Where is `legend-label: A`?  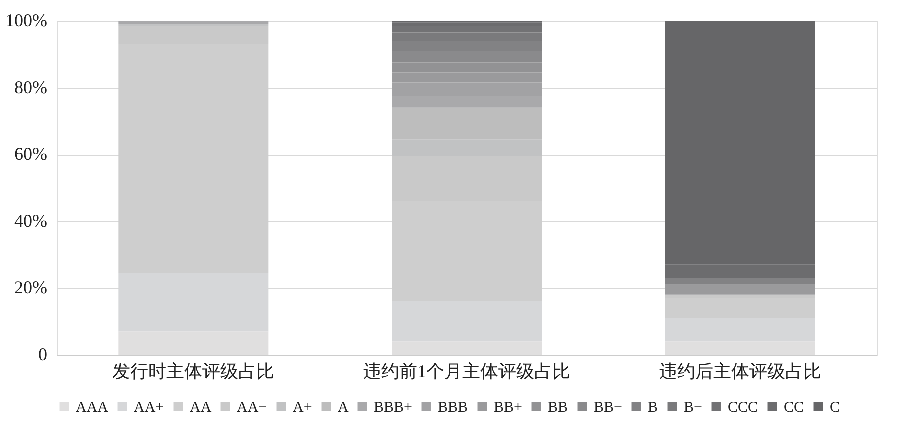
legend-label: A is located at coordinates (343, 408).